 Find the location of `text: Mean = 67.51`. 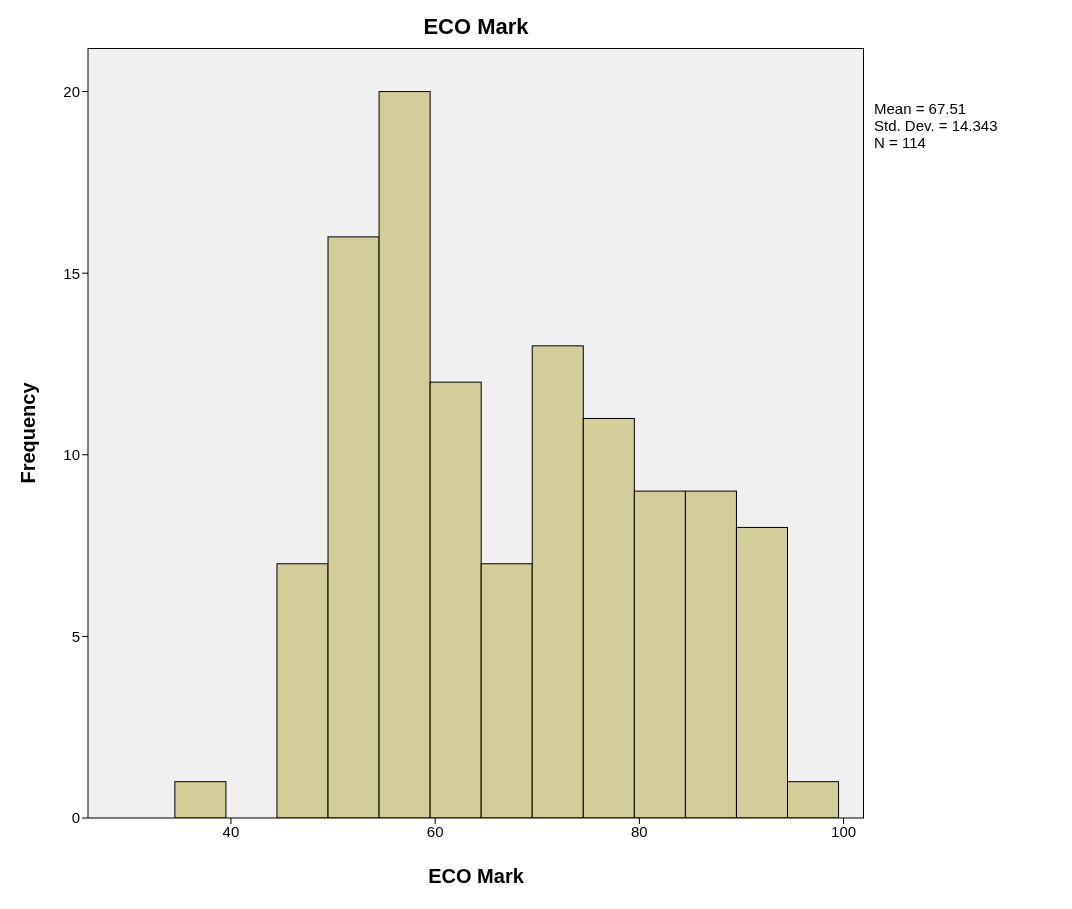

text: Mean = 67.51 is located at coordinates (921, 108).